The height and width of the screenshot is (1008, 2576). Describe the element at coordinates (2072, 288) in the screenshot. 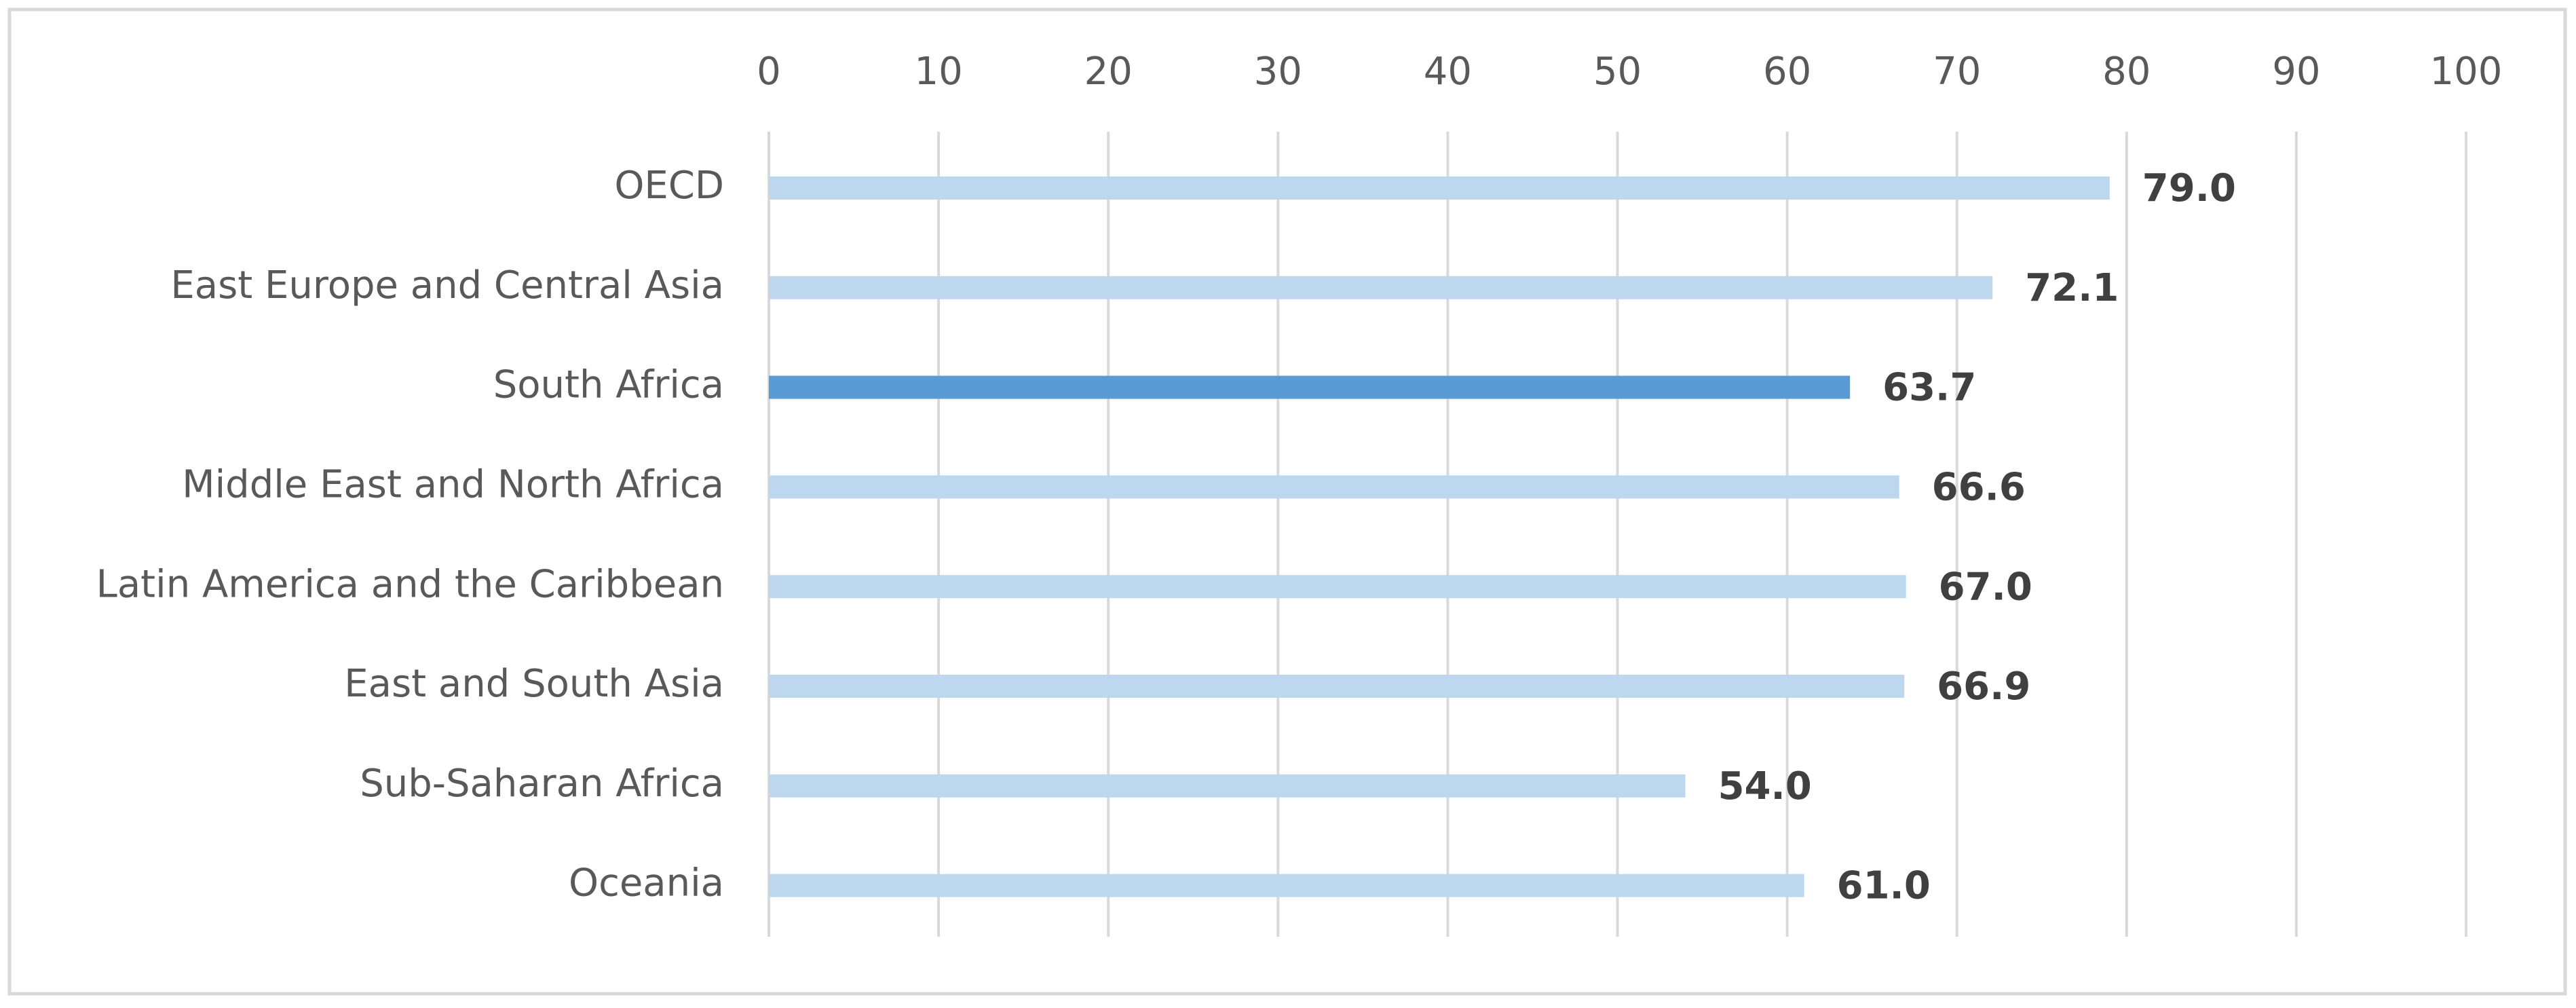

I see `value-label: 72.1` at that location.